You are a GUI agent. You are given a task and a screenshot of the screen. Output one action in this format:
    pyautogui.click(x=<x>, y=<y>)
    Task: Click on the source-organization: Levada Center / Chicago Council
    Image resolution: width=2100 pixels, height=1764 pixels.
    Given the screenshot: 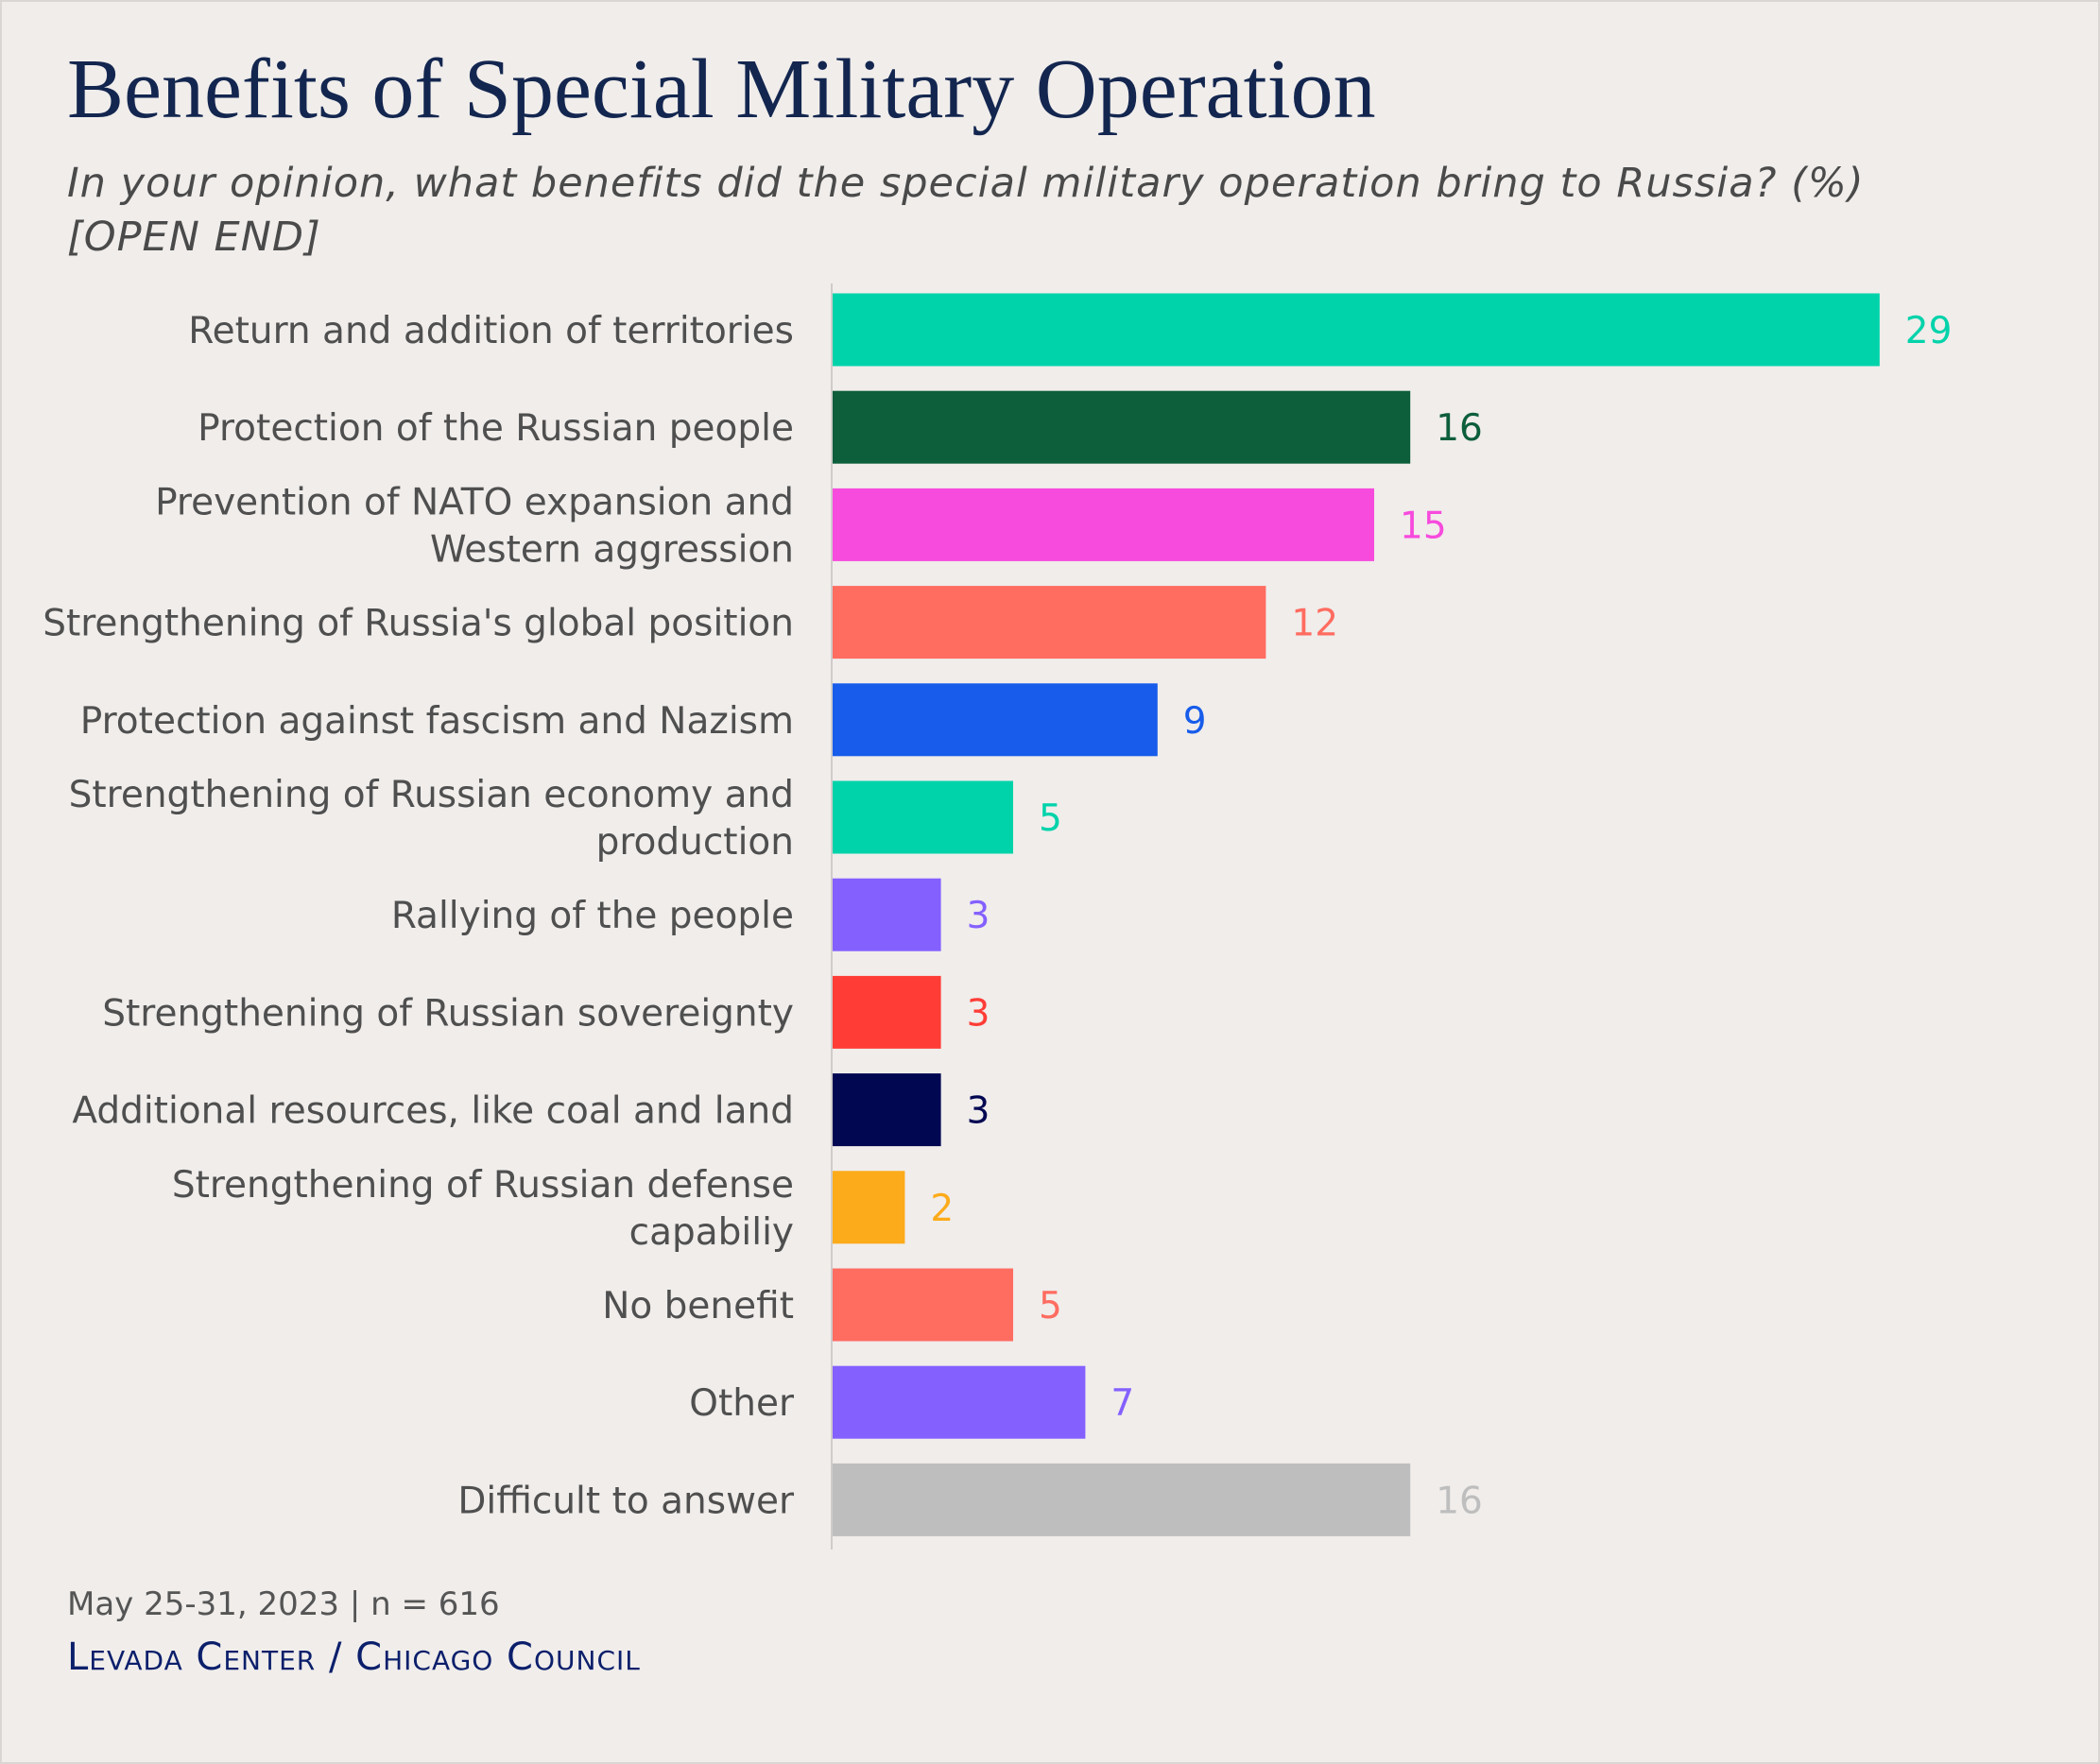 What is the action you would take?
    pyautogui.click(x=354, y=1657)
    